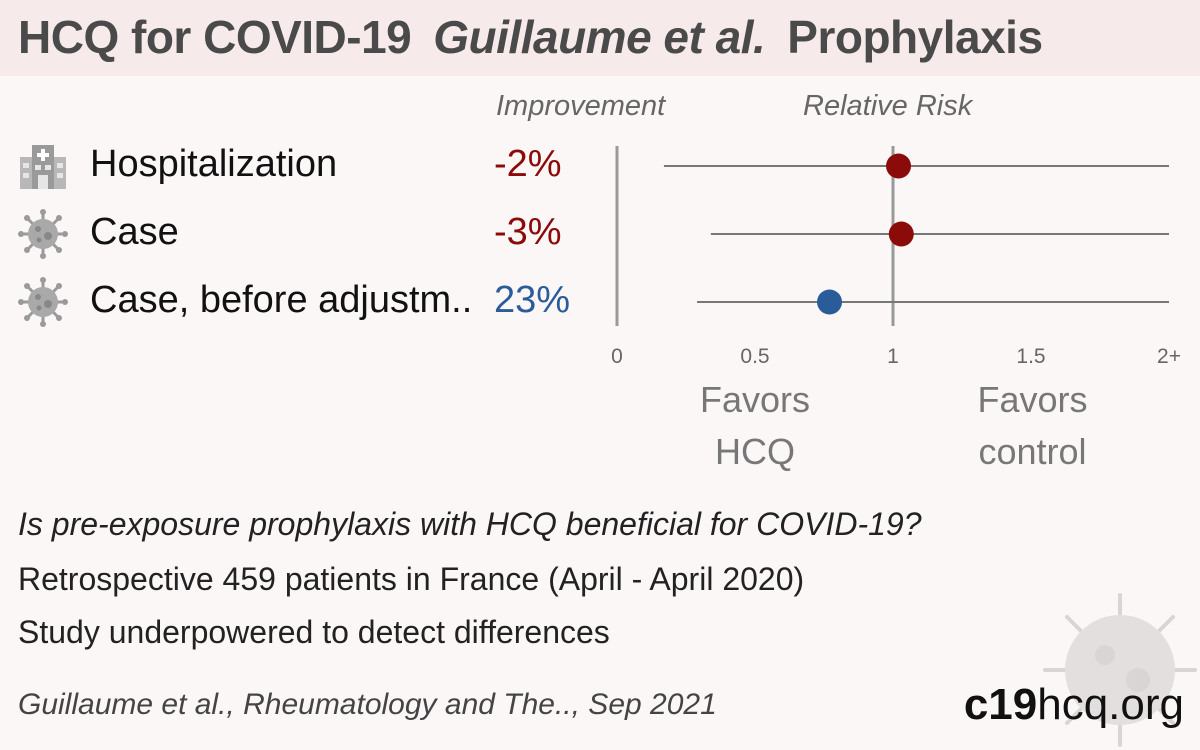  What do you see at coordinates (915, 37) in the screenshot?
I see `title-topic: Prophylaxis` at bounding box center [915, 37].